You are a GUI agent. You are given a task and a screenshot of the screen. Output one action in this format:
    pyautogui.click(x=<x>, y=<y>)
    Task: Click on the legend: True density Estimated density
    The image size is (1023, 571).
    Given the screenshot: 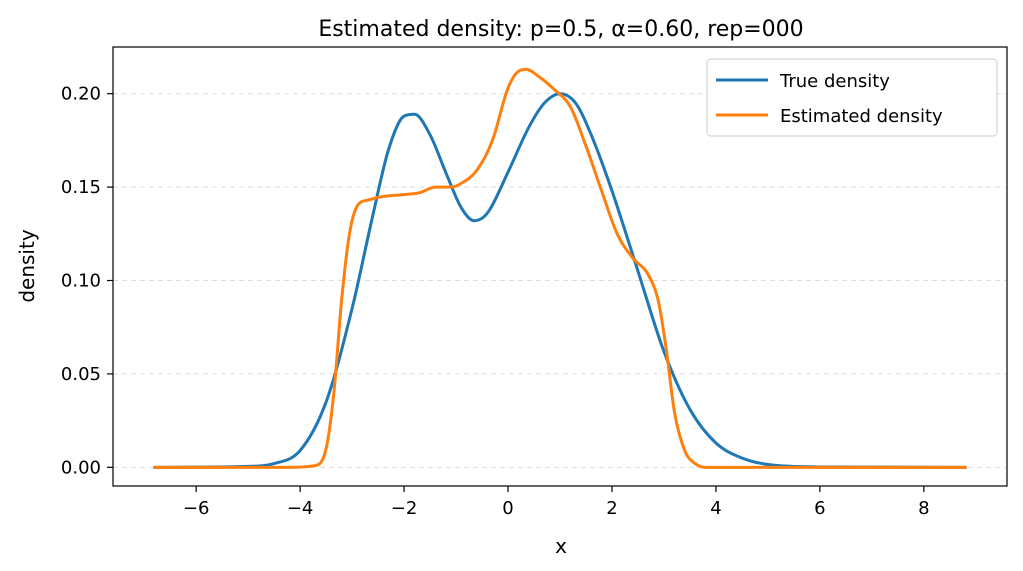 What is the action you would take?
    pyautogui.click(x=852, y=97)
    